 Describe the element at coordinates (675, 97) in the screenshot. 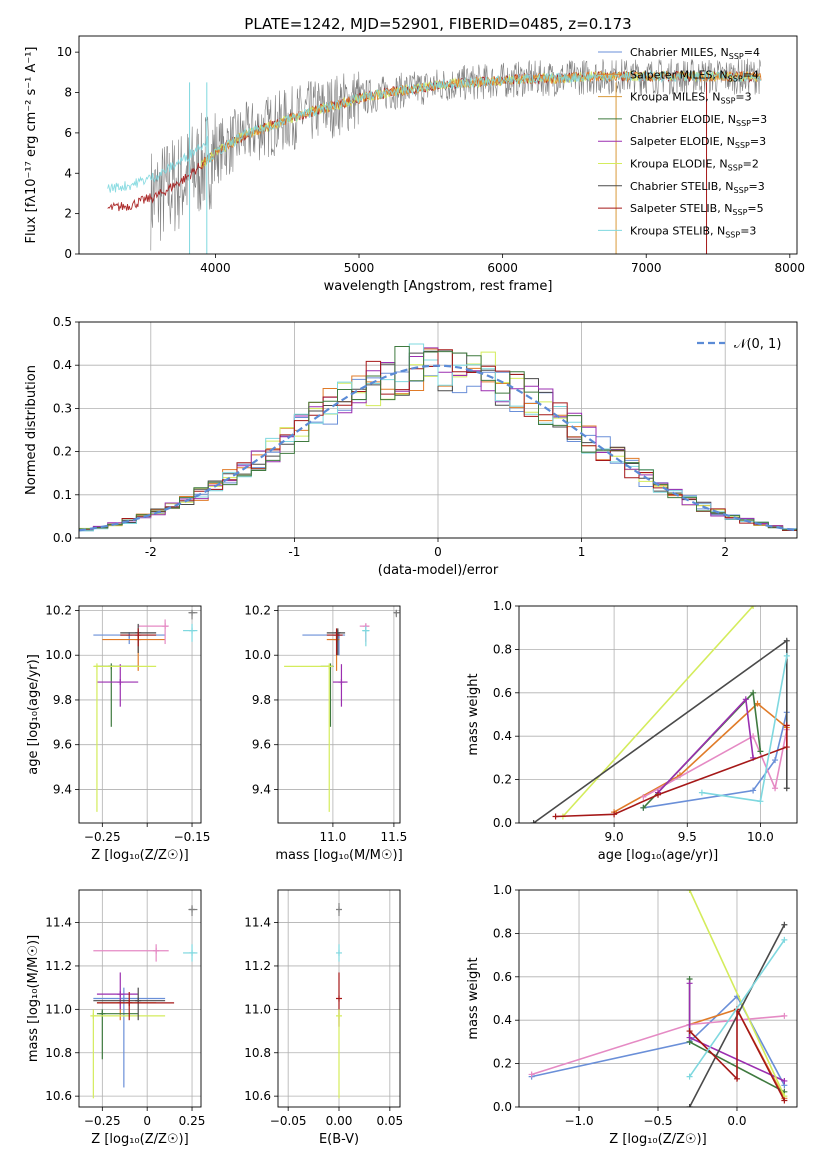

I see `legend-label: Kroupa MILES, N` at that location.